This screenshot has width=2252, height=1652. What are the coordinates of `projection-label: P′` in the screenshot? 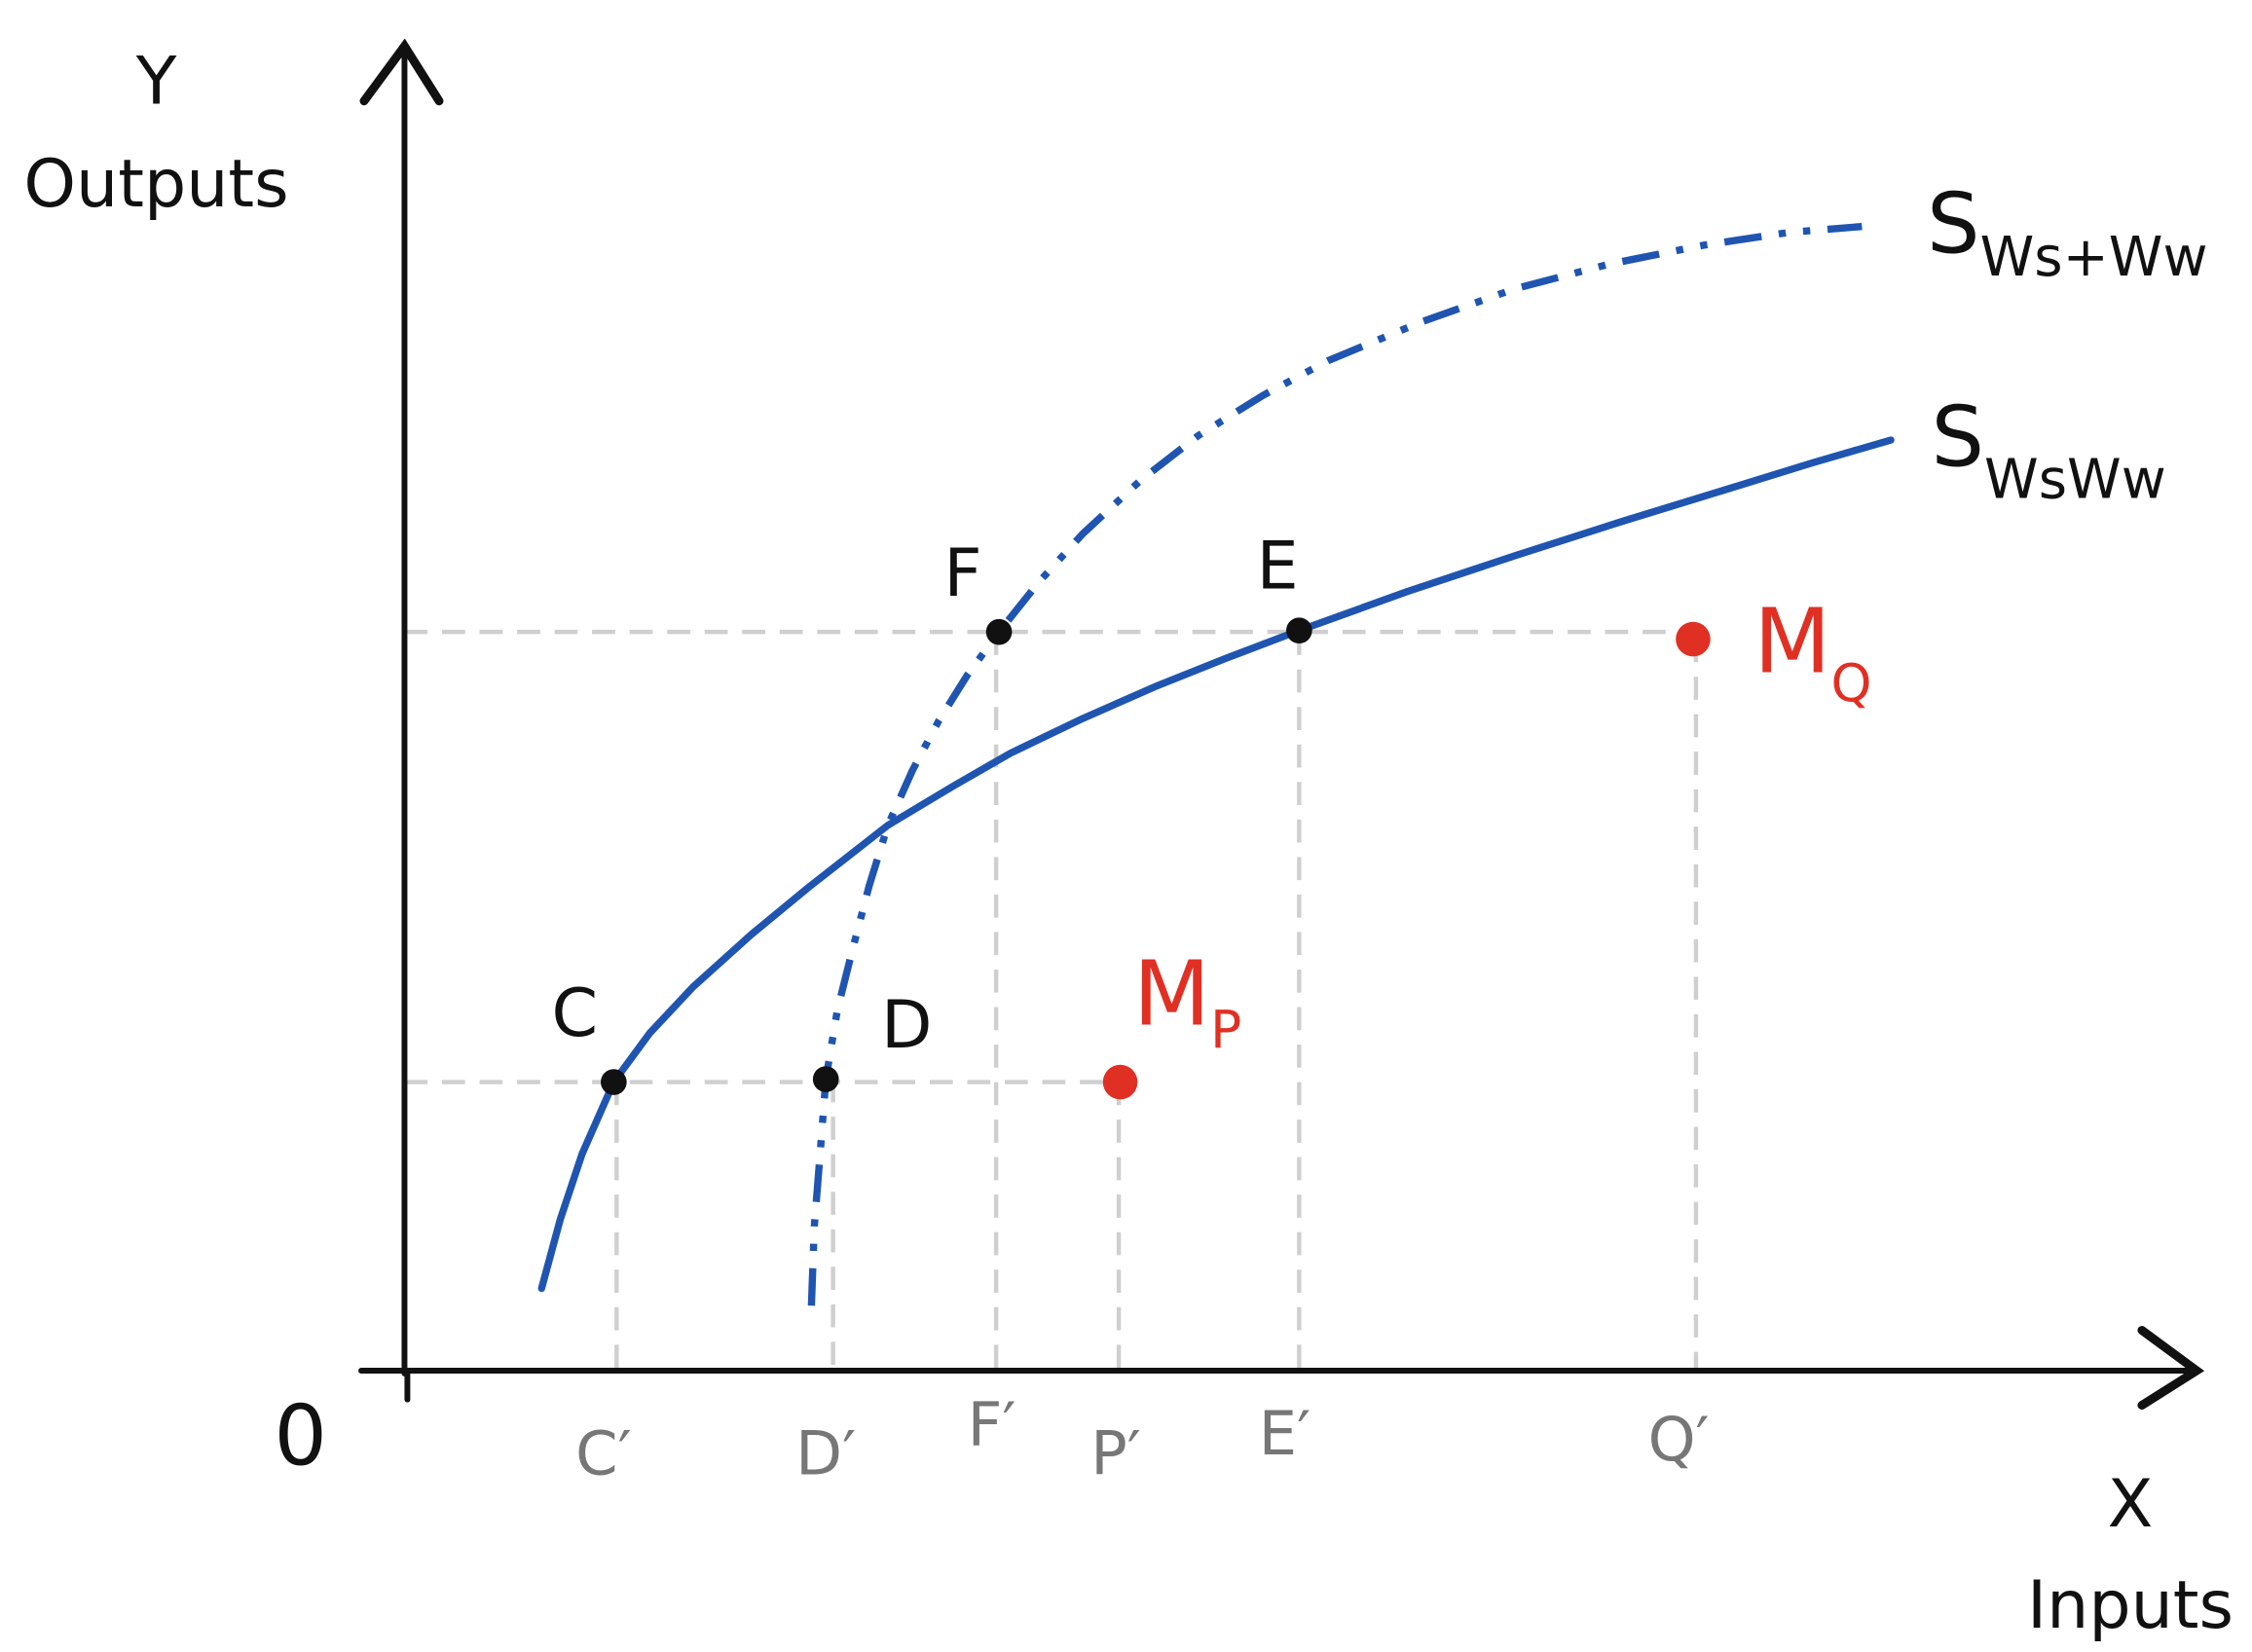 It's located at (1115, 1453).